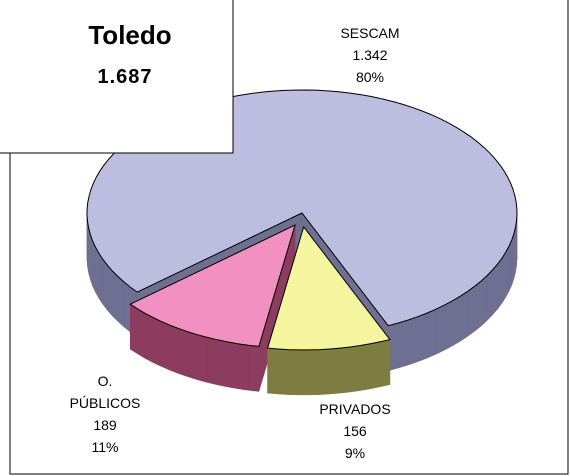  I want to click on slice-percent: 80%, so click(370, 77).